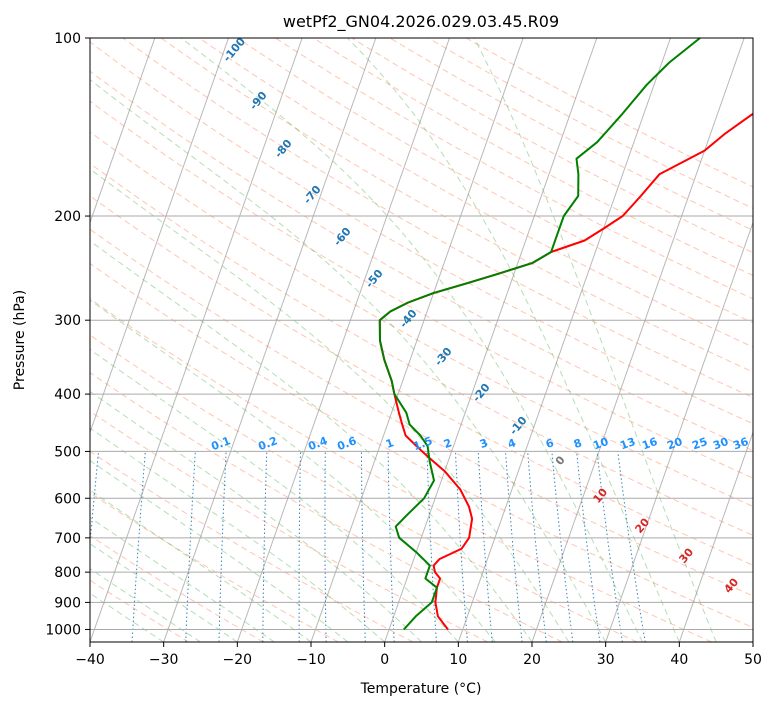 Image resolution: width=775 pixels, height=708 pixels. What do you see at coordinates (67, 321) in the screenshot?
I see `y-tick-label: 300` at bounding box center [67, 321].